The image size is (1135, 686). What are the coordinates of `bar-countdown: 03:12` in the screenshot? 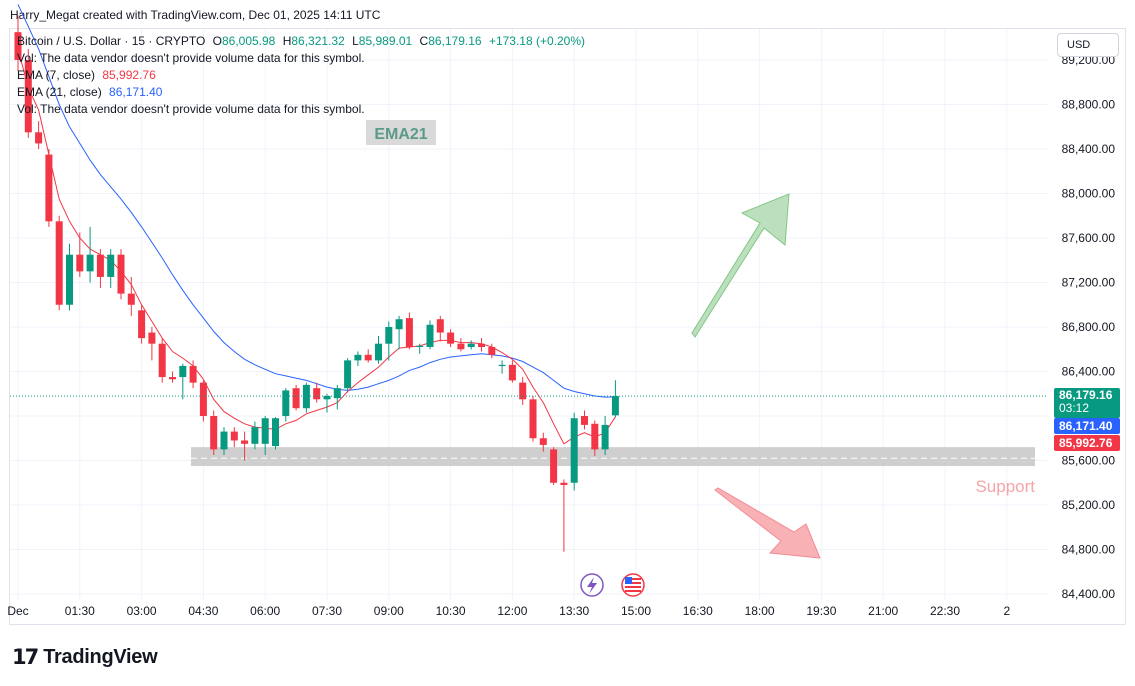 It's located at (1074, 408).